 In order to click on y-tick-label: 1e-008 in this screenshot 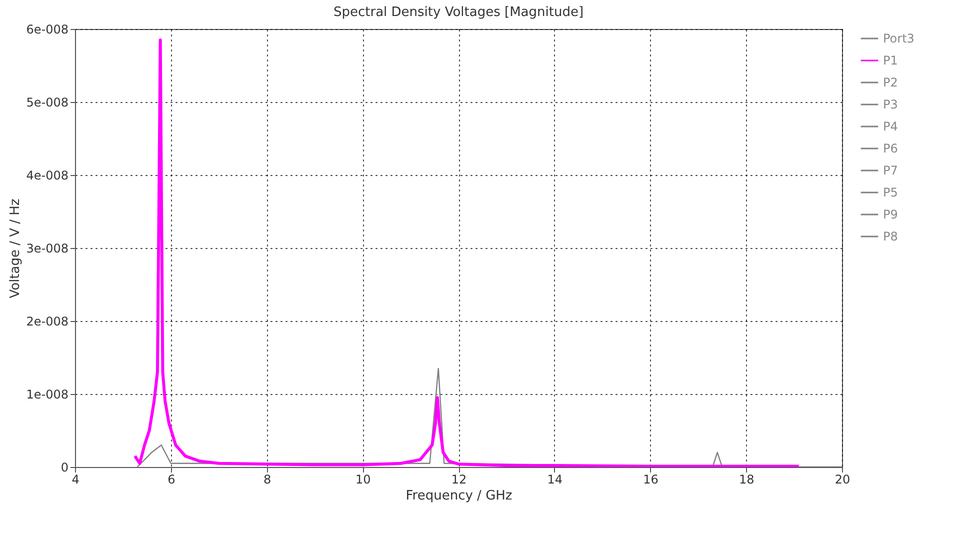, I will do `click(47, 395)`.